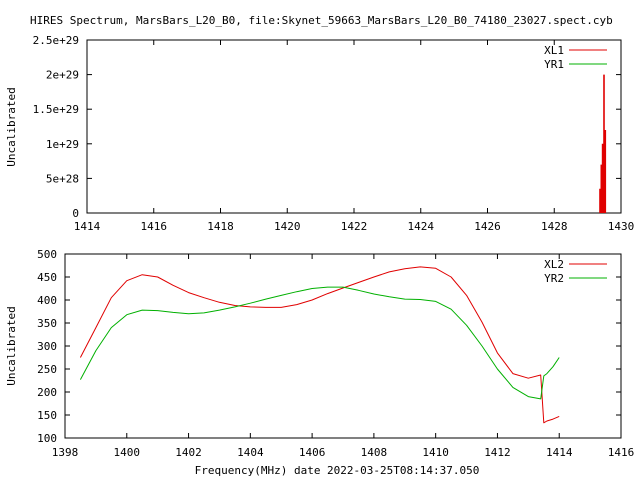 The width and height of the screenshot is (640, 480). Describe the element at coordinates (621, 226) in the screenshot. I see `x-tick-label: 1430` at that location.